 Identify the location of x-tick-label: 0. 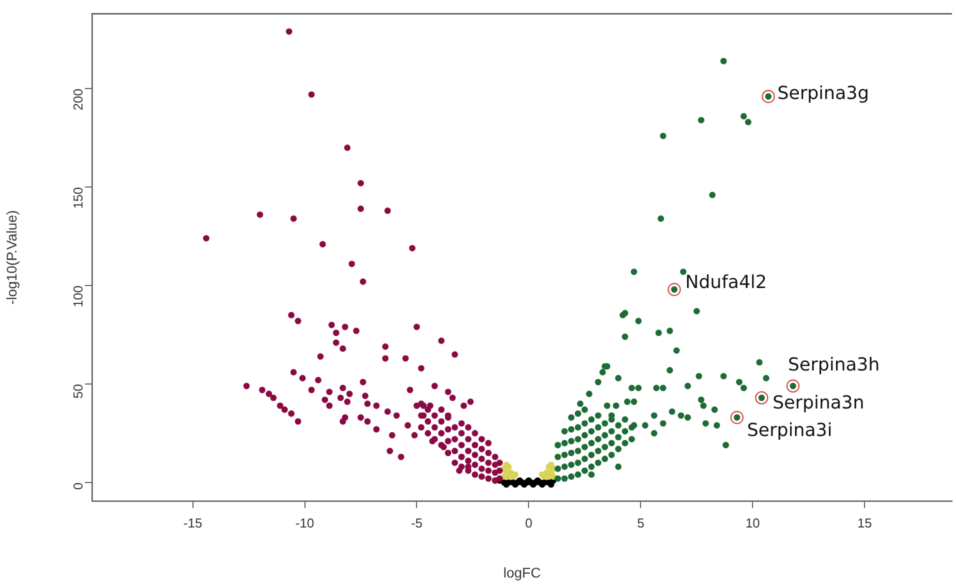
(528, 522).